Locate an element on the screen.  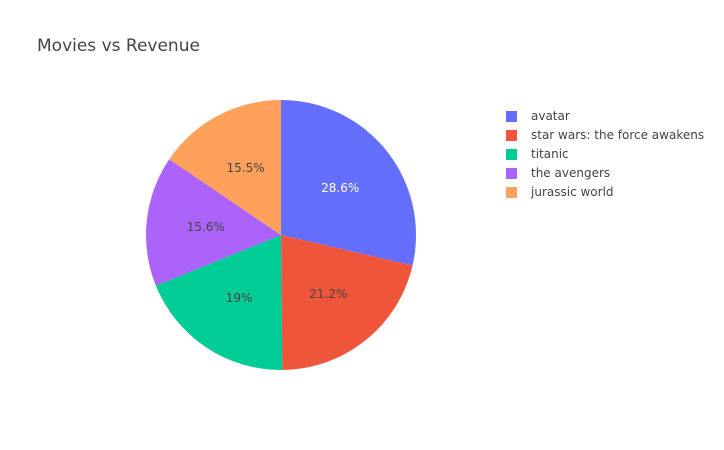
pie-slice-star-wars-the-force-awakens is located at coordinates (347, 302).